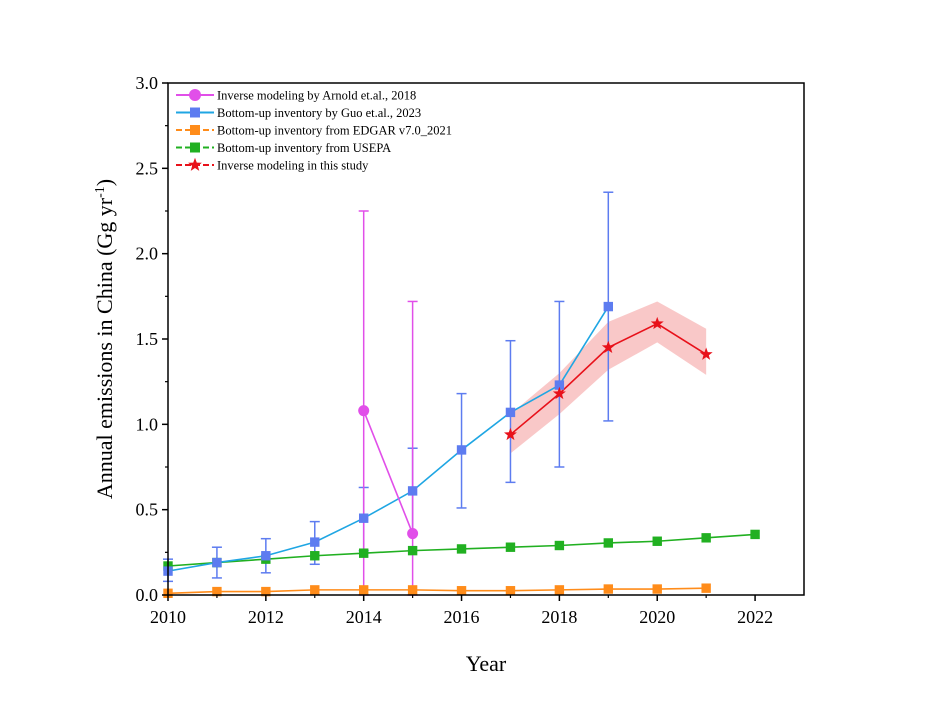  What do you see at coordinates (293, 166) in the screenshot?
I see `legend-label-inverse-modeling-in-this-study: Inverse modeling in this study` at bounding box center [293, 166].